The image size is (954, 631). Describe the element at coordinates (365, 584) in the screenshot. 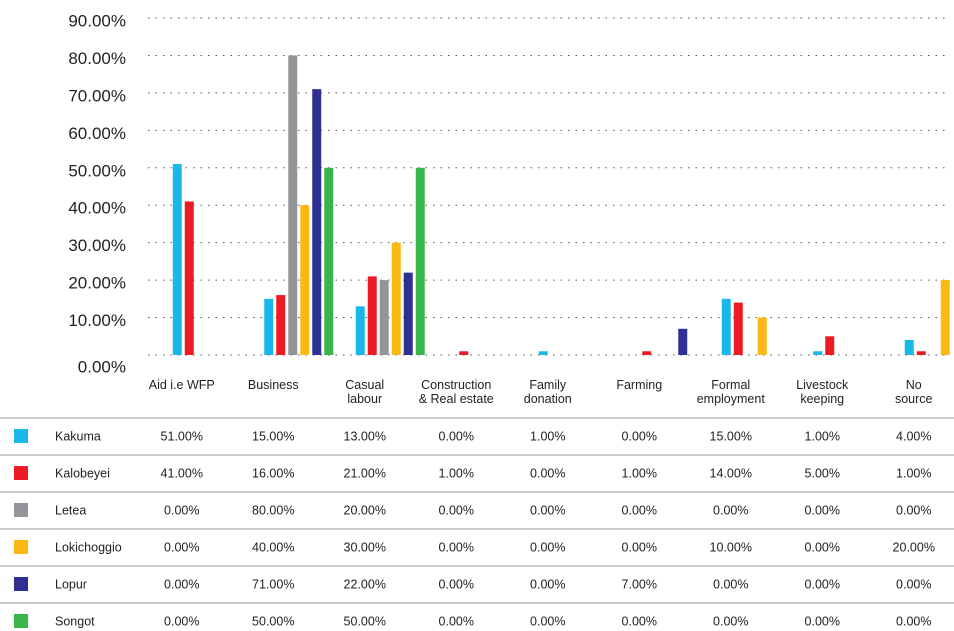

I see `table-cell: 22.00%` at that location.